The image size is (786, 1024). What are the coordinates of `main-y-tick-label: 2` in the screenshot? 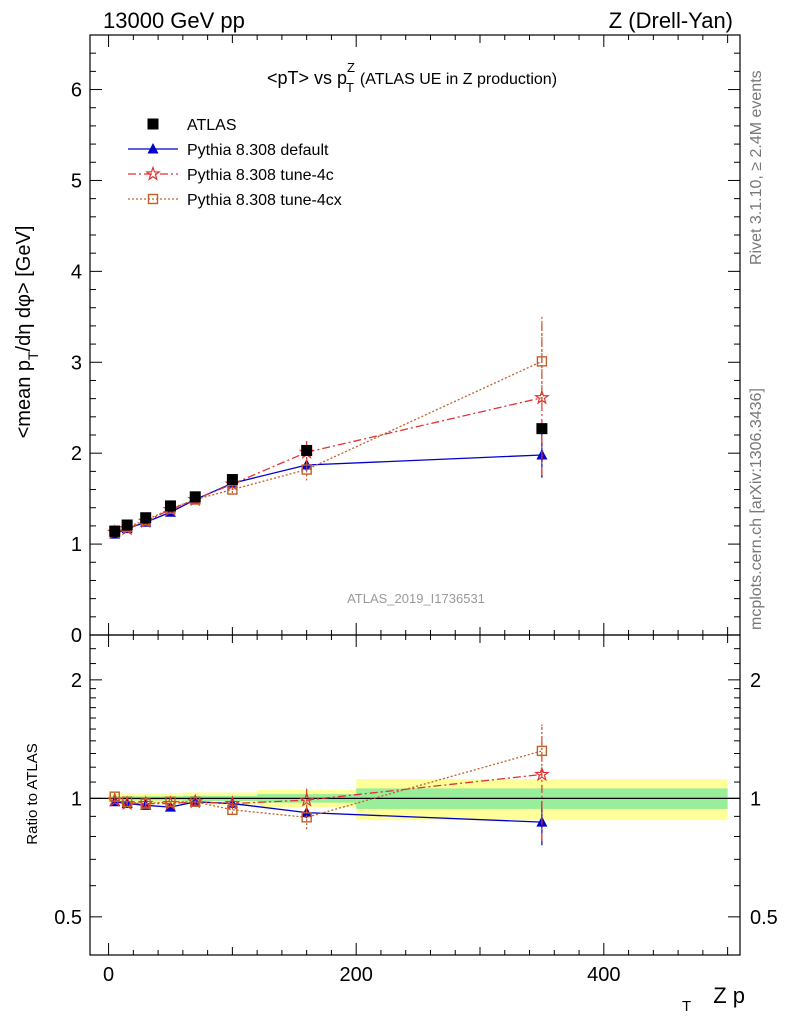 It's located at (76, 454).